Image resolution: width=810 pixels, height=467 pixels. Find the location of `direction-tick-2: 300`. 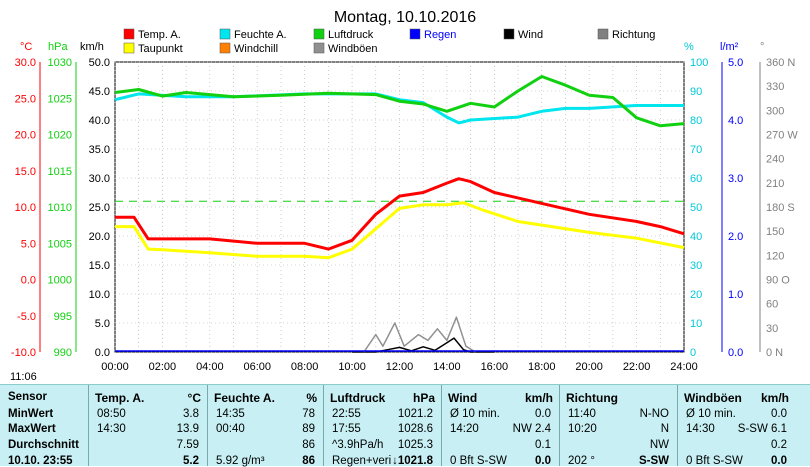

direction-tick-2: 300 is located at coordinates (775, 111).